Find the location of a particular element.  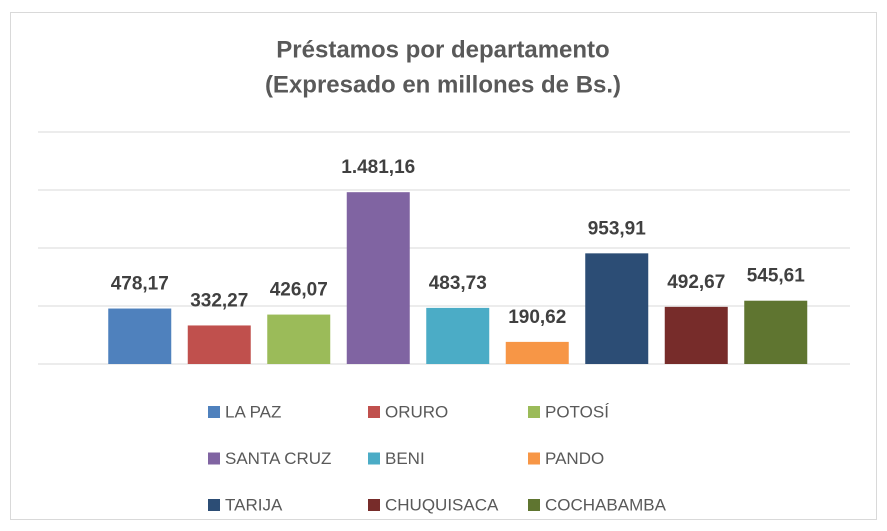

legend-label: CHUQUISACA is located at coordinates (442, 504).